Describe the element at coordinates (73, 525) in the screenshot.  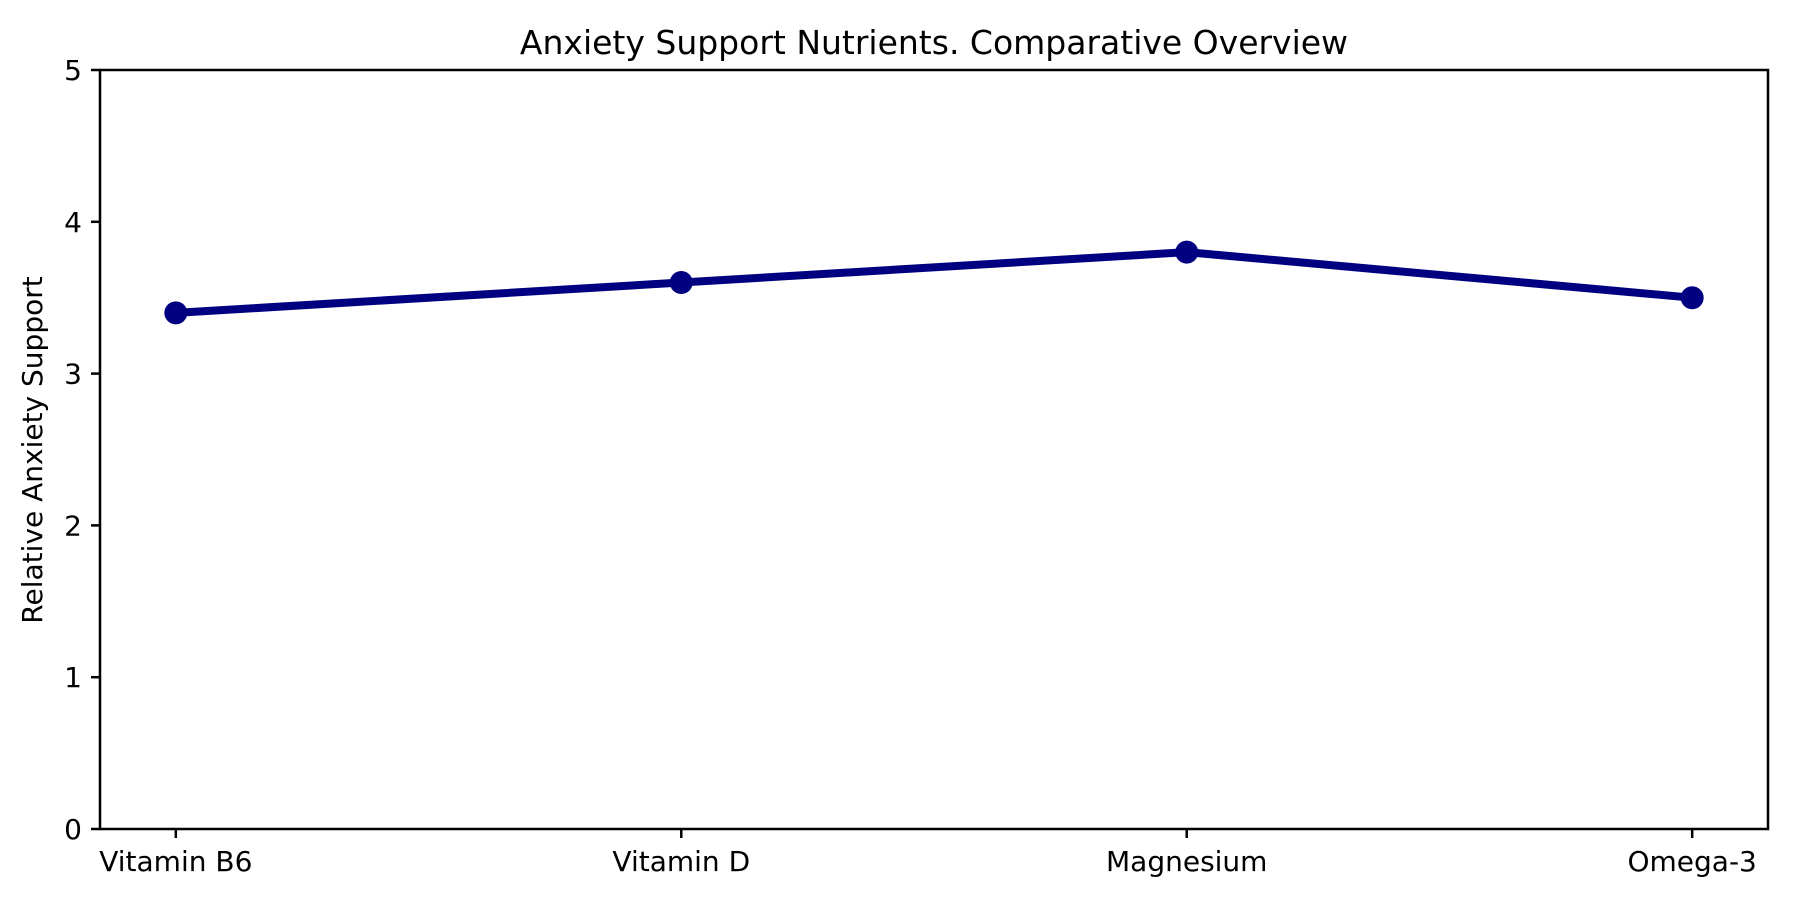
I see `y-tick-label: 2` at that location.